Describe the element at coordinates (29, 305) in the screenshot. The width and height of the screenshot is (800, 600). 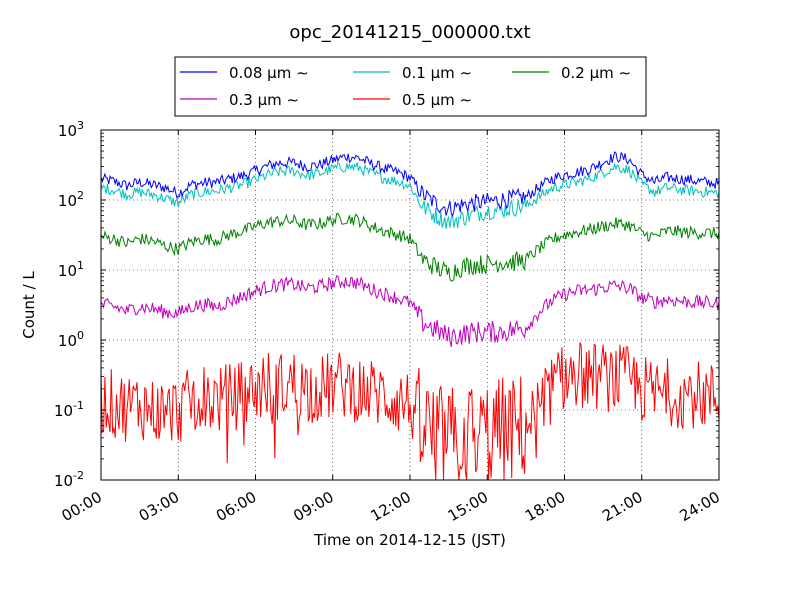
I see `y-axis-label: Count / L` at that location.